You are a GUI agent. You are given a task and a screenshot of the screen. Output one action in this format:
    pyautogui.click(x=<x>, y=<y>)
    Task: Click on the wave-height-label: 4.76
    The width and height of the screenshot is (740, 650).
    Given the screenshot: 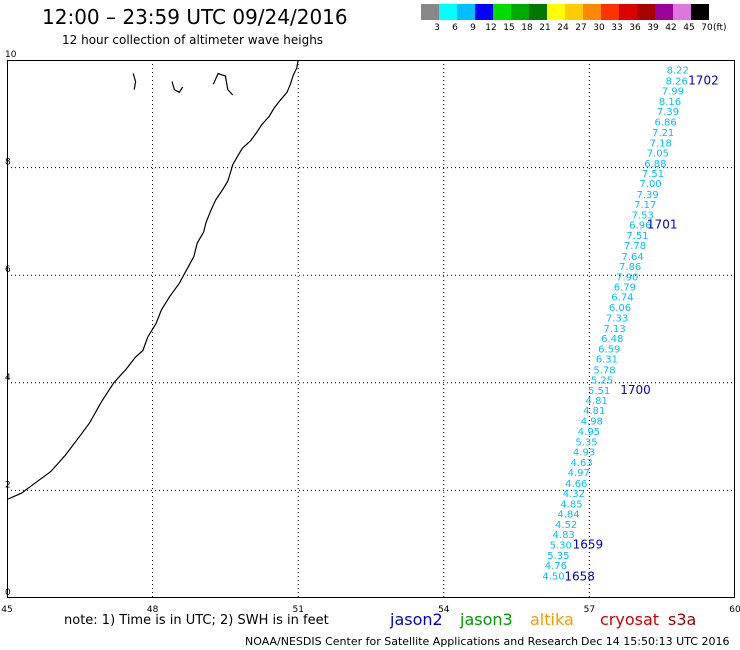 What is the action you would take?
    pyautogui.click(x=556, y=566)
    